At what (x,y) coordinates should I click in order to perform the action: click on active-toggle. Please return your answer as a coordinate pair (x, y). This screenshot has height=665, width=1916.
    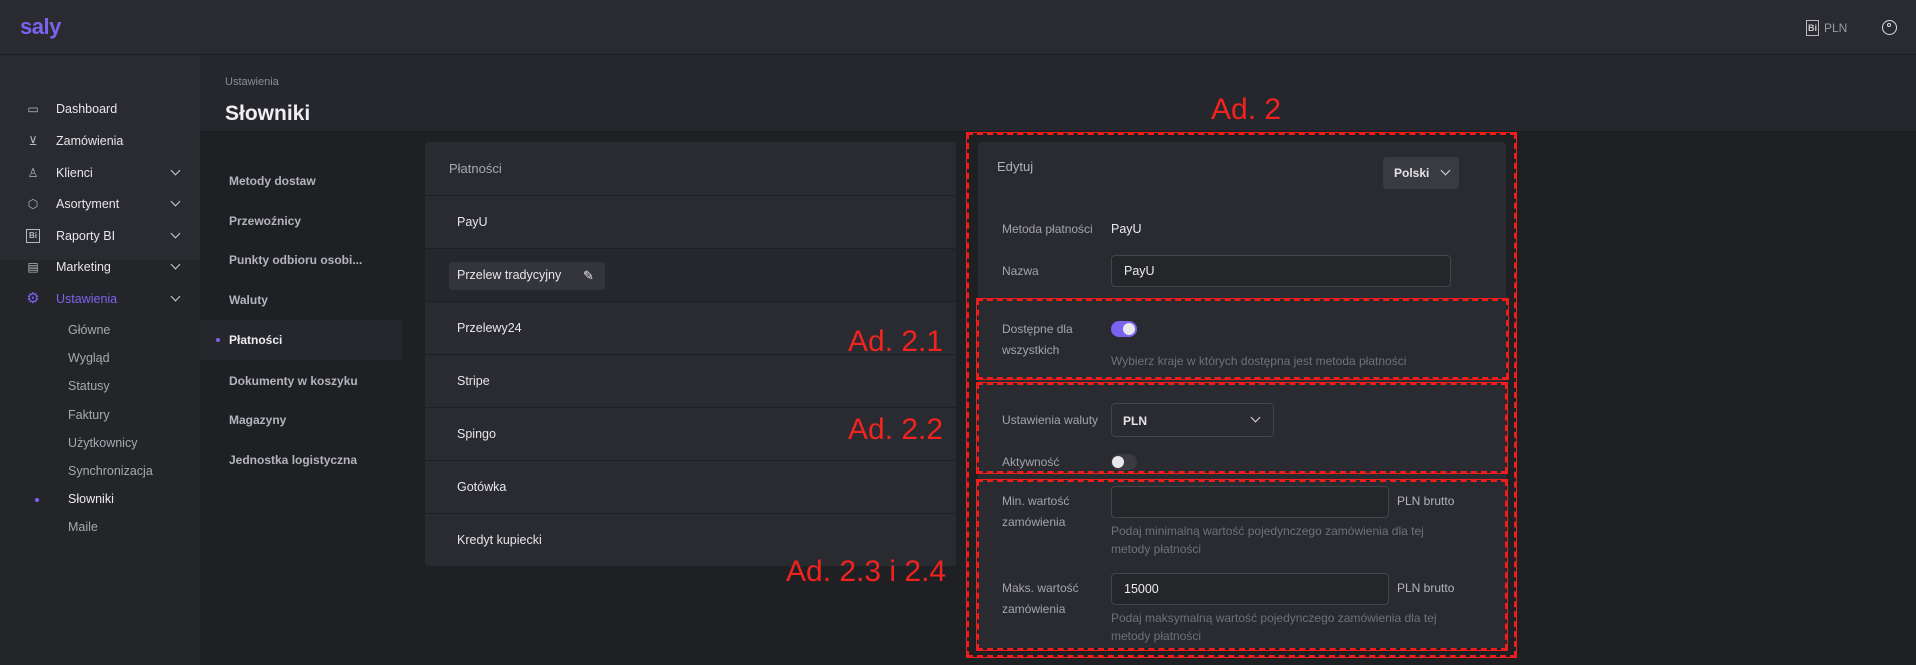
    Looking at the image, I should click on (1124, 462).